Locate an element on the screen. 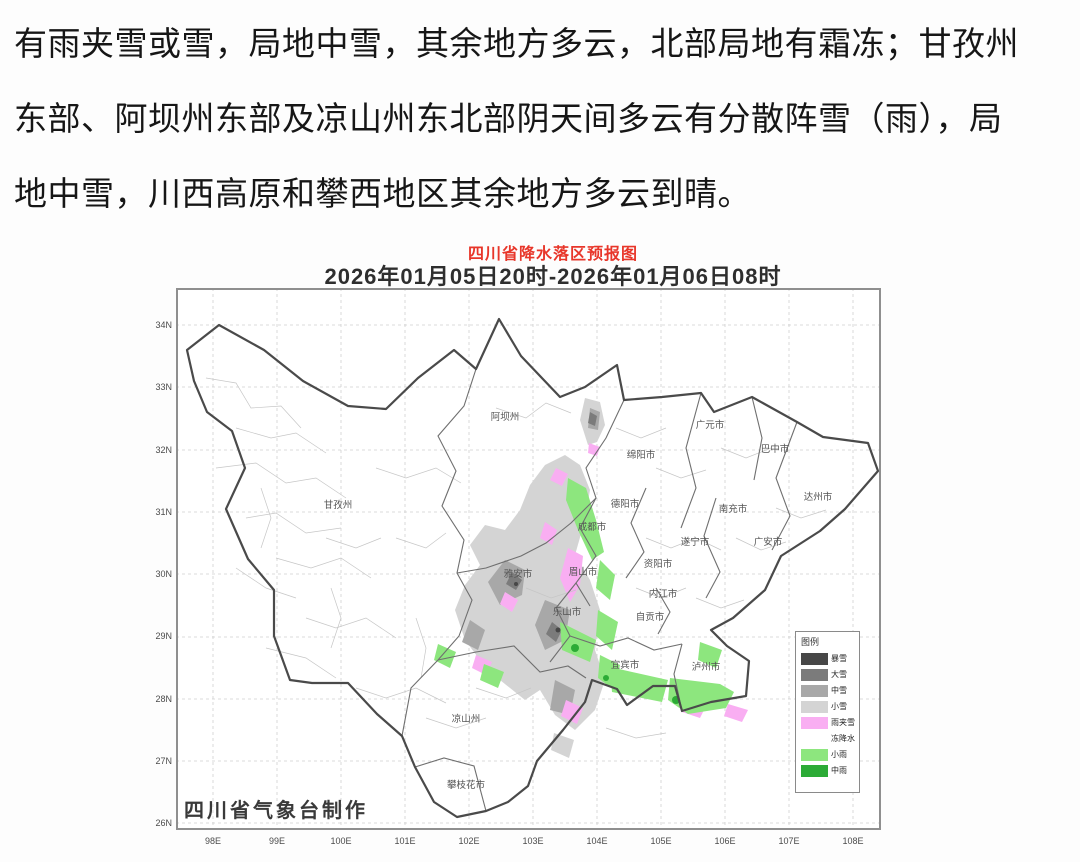  lon-tick-label: 106E is located at coordinates (725, 841).